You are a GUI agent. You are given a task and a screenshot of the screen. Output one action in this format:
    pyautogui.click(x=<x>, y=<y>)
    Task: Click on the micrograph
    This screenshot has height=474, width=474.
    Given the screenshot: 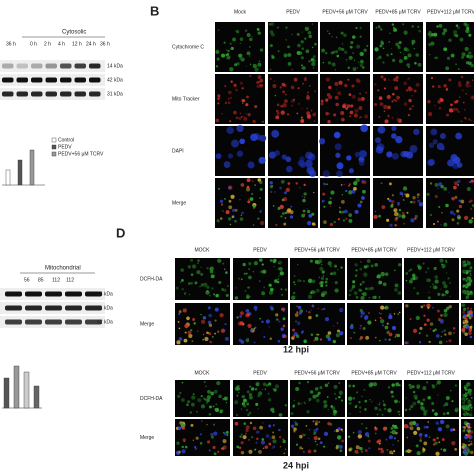 What is the action you would take?
    pyautogui.click(x=345, y=99)
    